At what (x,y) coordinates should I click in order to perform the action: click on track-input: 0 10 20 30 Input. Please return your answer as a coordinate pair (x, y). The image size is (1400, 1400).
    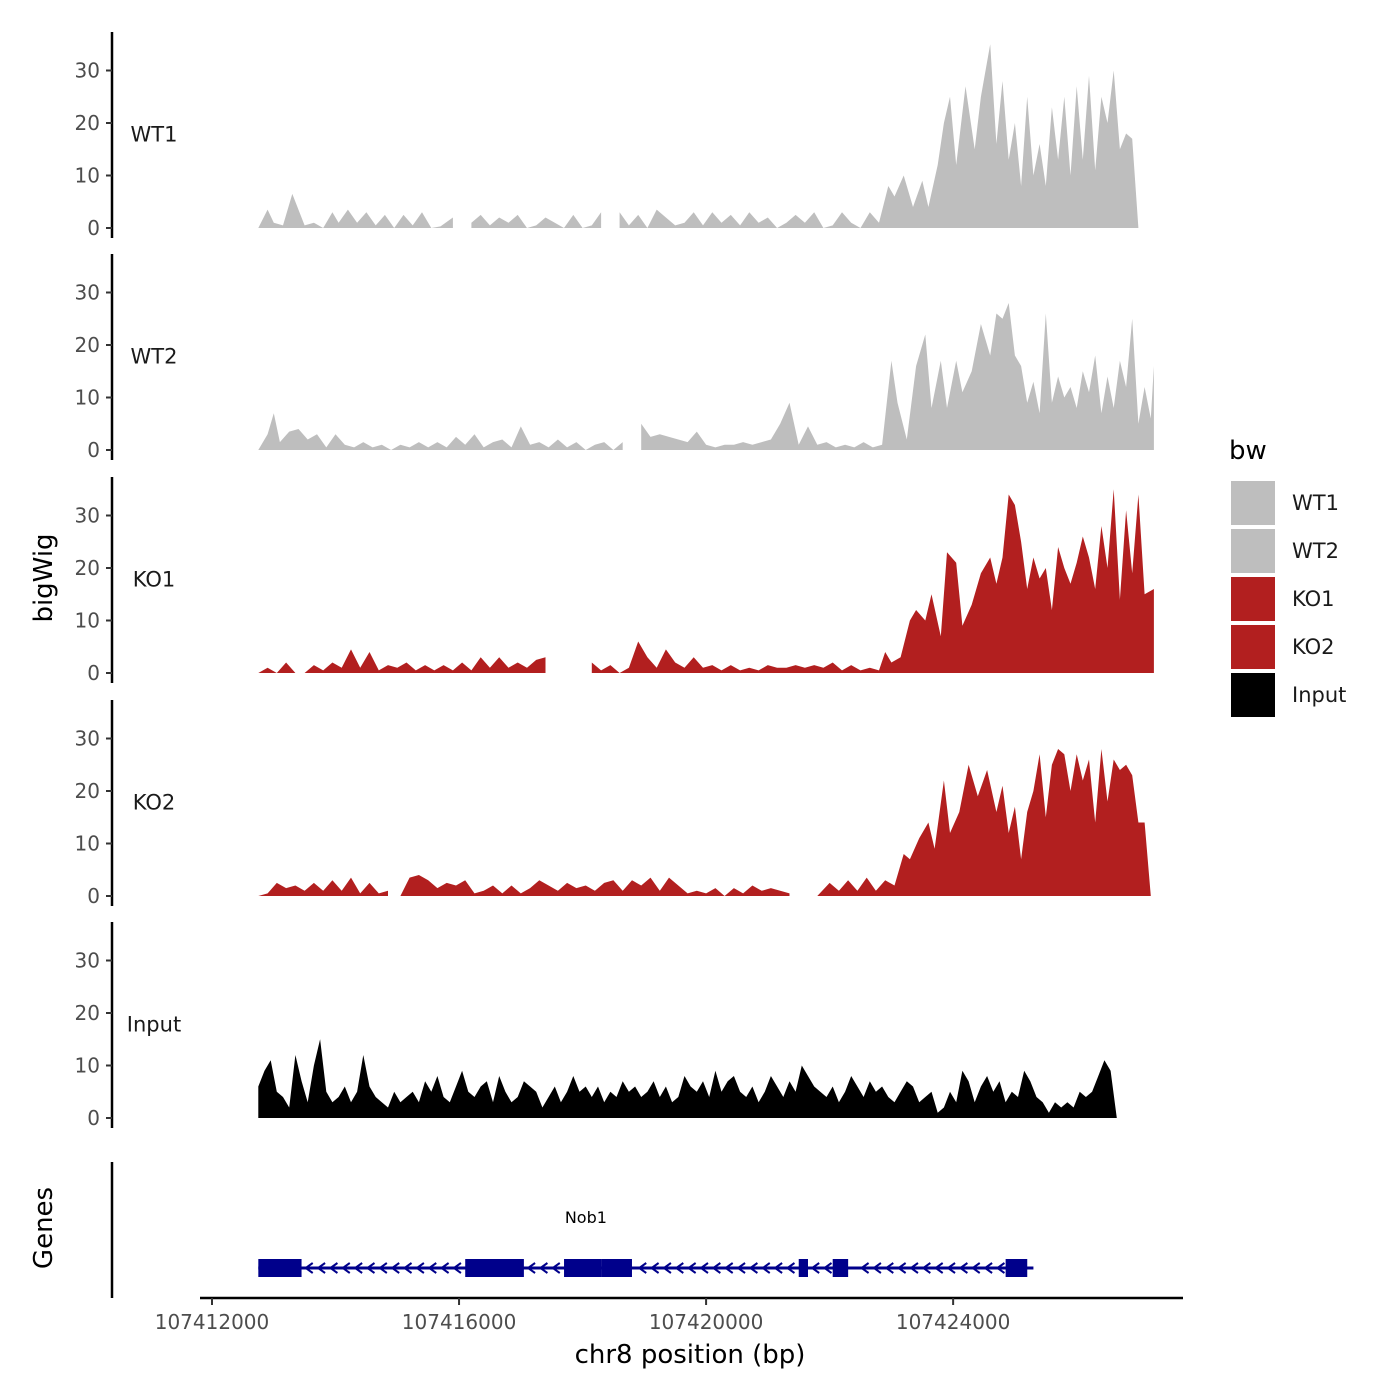
    Looking at the image, I should click on (596, 1026).